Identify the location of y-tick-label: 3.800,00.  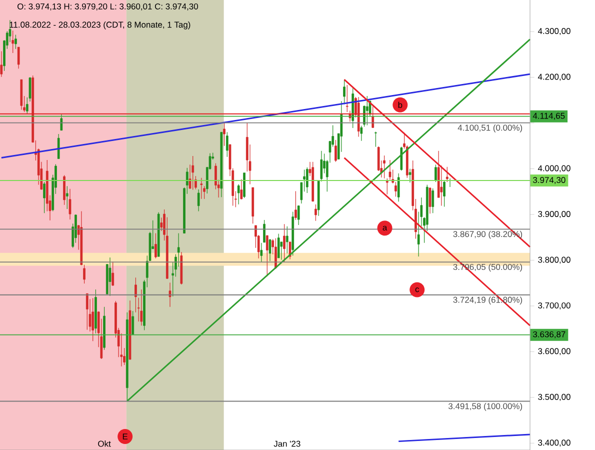
(554, 260).